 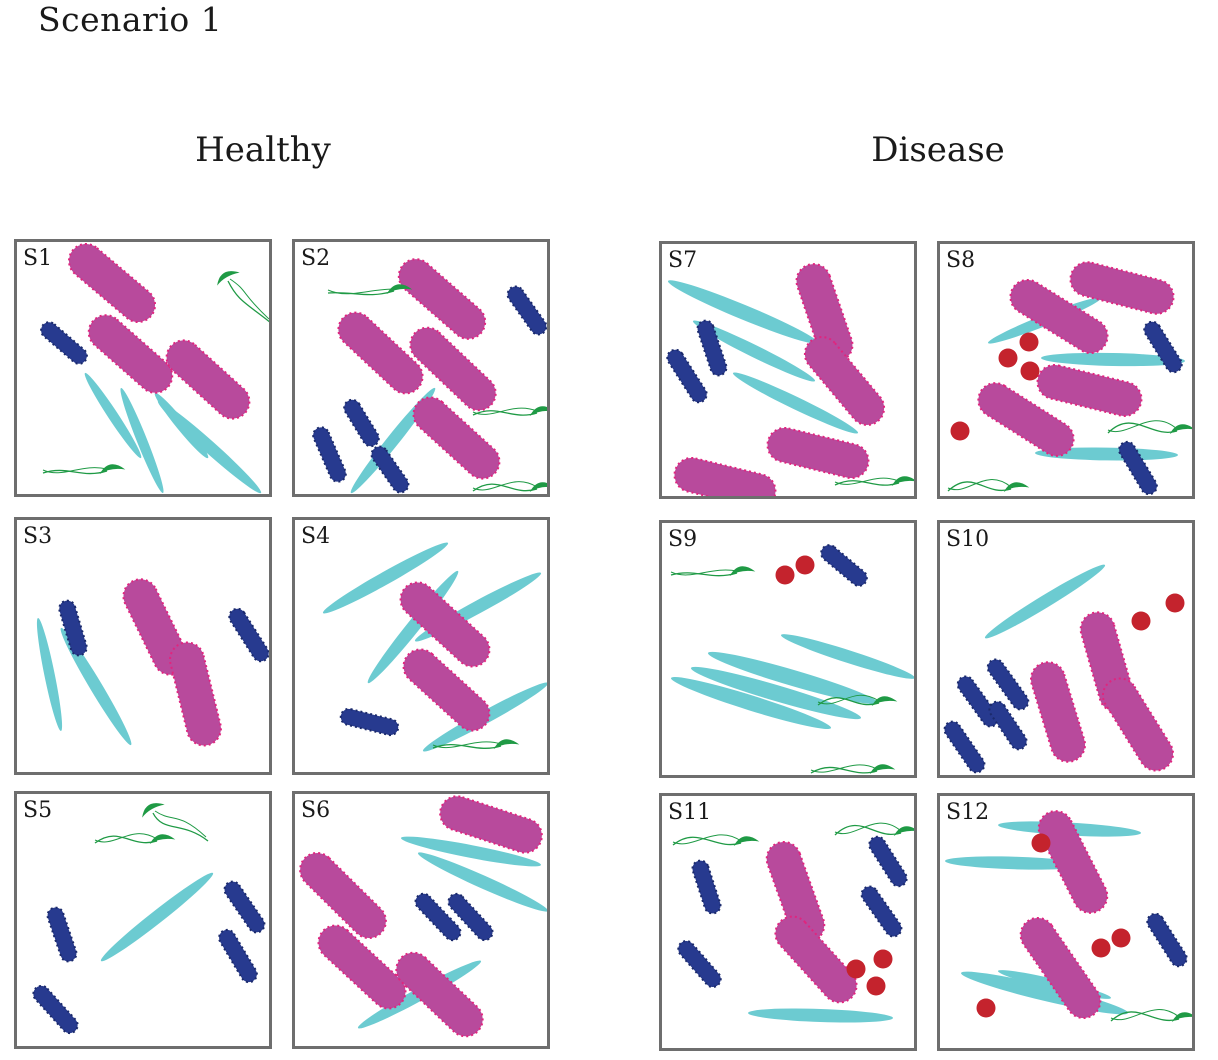 What do you see at coordinates (316, 536) in the screenshot?
I see `panel-label: S4` at bounding box center [316, 536].